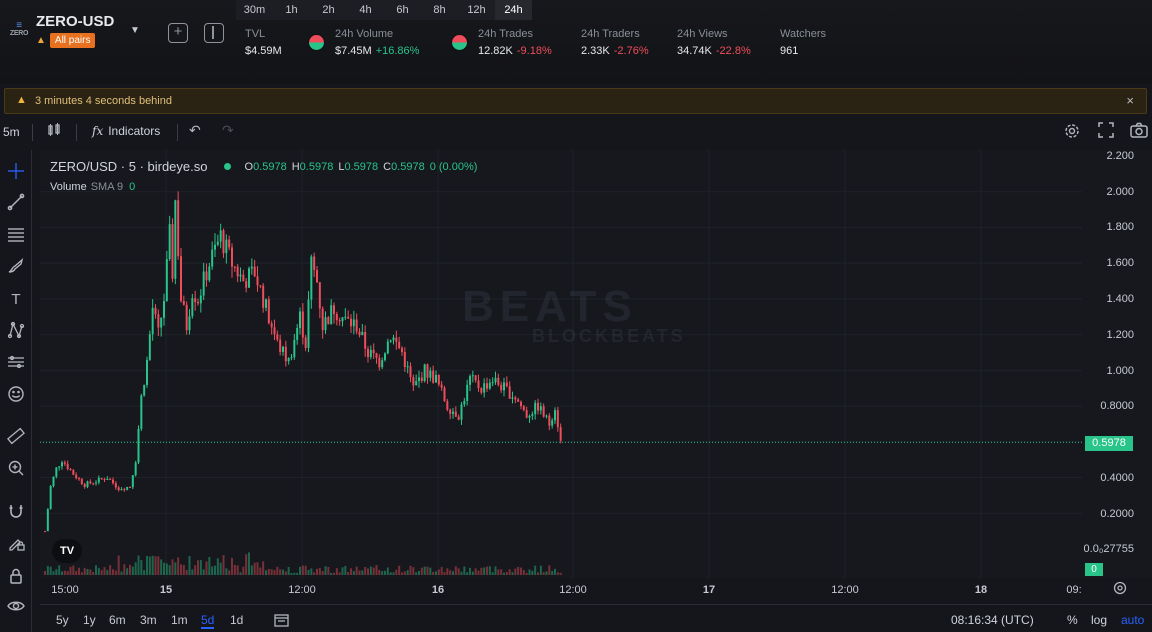  Describe the element at coordinates (237, 620) in the screenshot. I see `range-button: 1d` at that location.